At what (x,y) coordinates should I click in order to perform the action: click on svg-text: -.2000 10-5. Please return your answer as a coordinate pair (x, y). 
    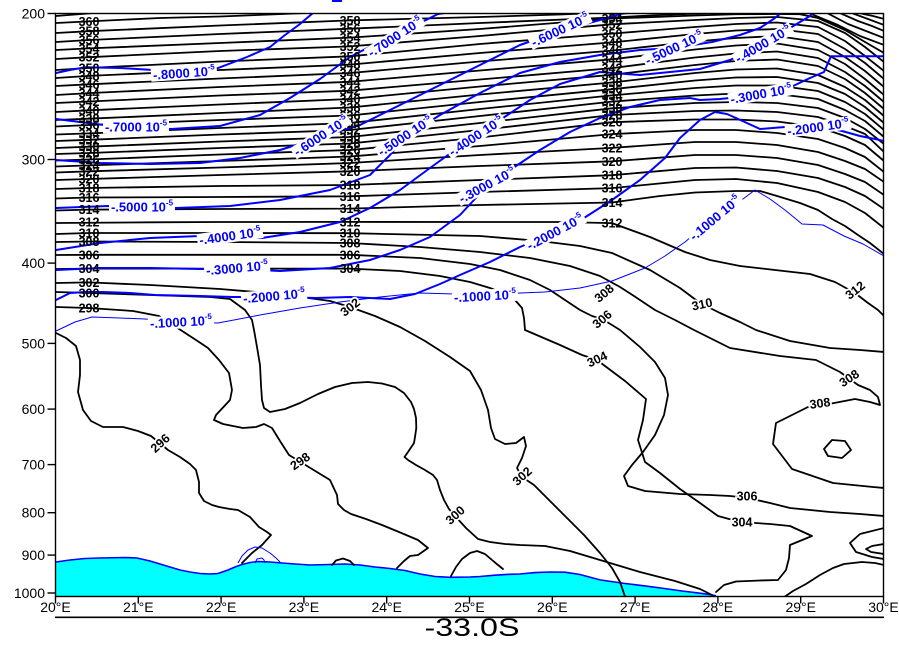
    Looking at the image, I should click on (274, 295).